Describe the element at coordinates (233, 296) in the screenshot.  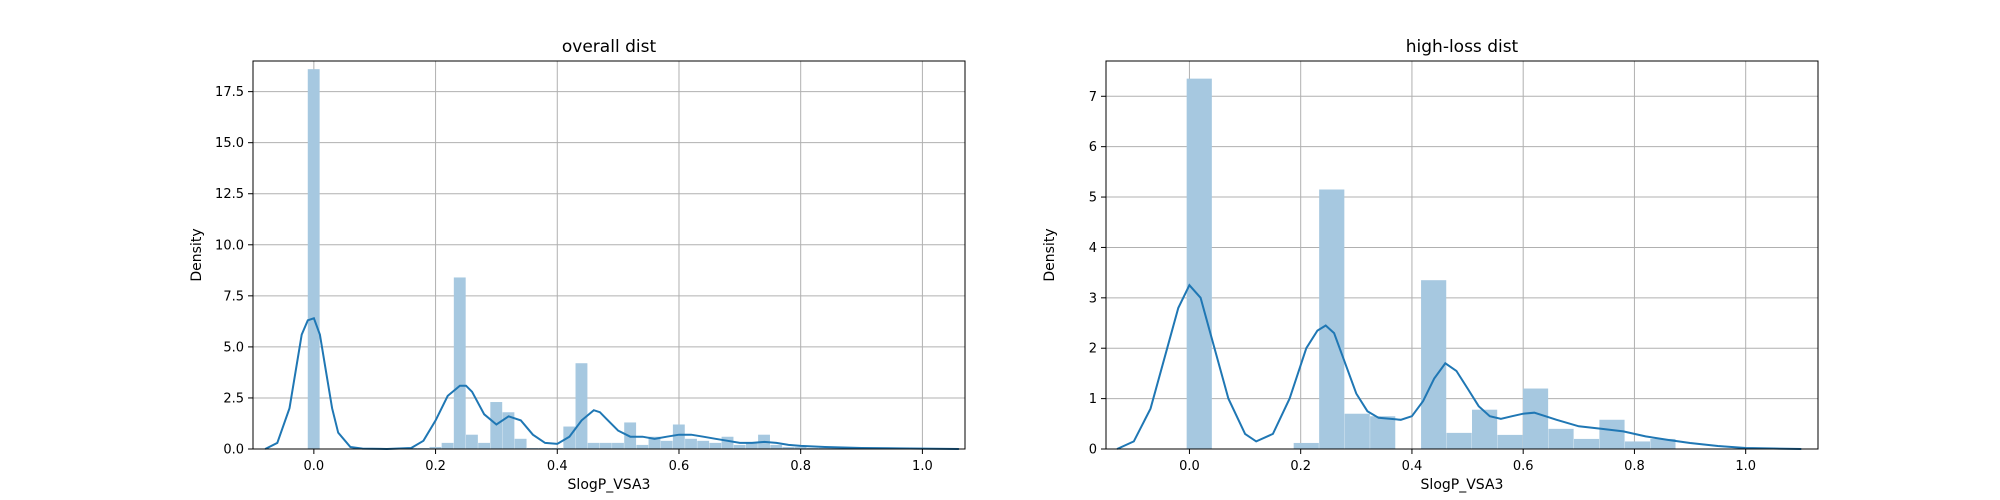
I see `y-tick-label: 7.5` at that location.